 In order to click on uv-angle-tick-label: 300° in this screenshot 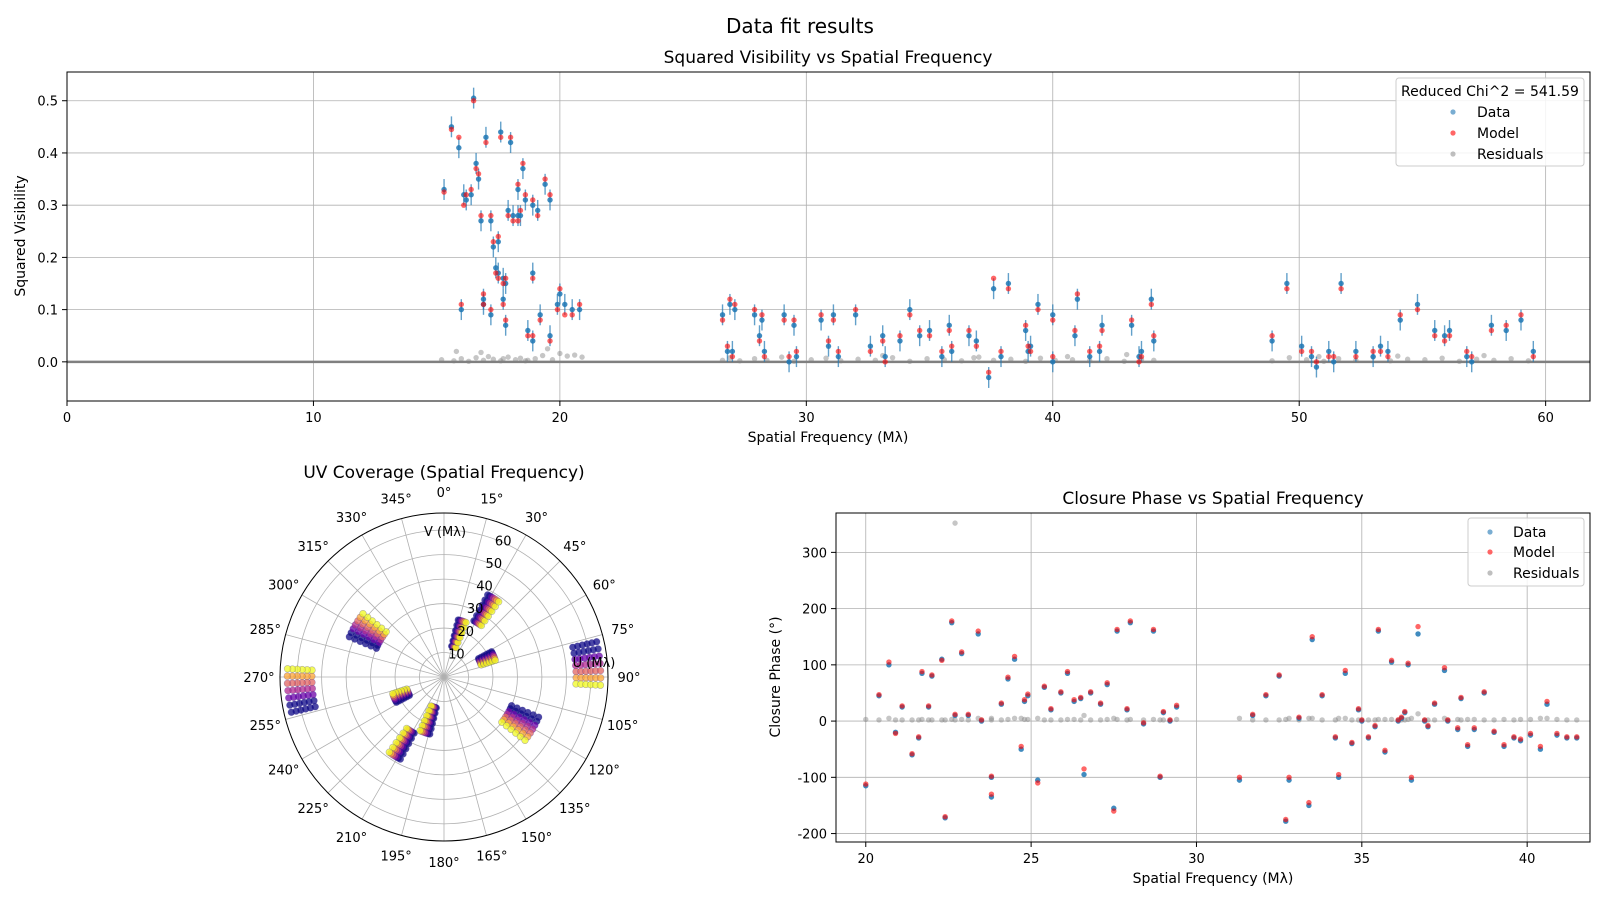, I will do `click(283, 586)`.